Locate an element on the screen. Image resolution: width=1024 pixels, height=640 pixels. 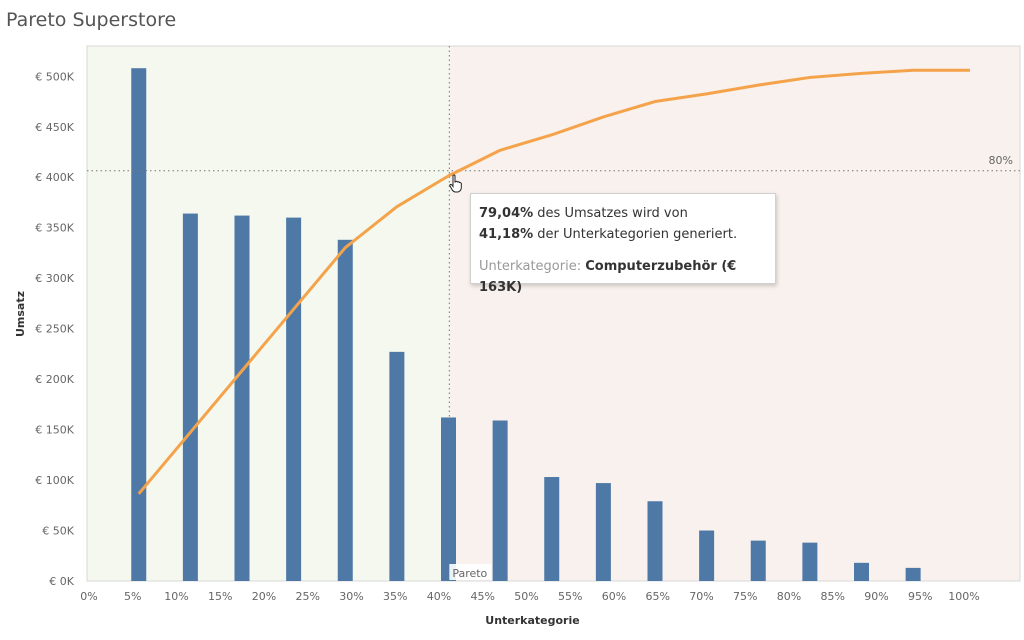
tooltip-umsatz-percent: 79,04% is located at coordinates (506, 213).